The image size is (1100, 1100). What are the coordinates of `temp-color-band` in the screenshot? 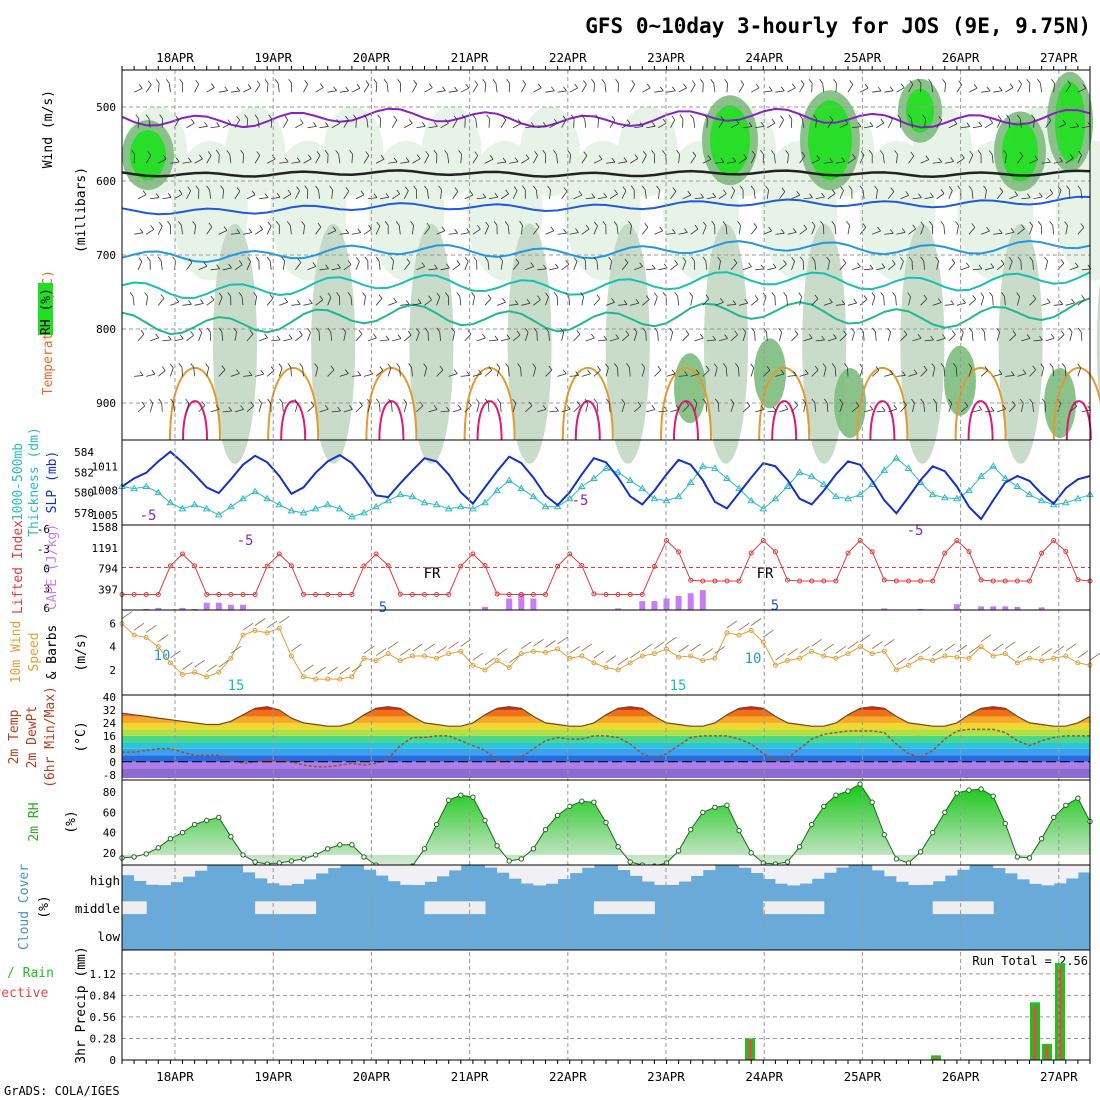 It's located at (606, 773).